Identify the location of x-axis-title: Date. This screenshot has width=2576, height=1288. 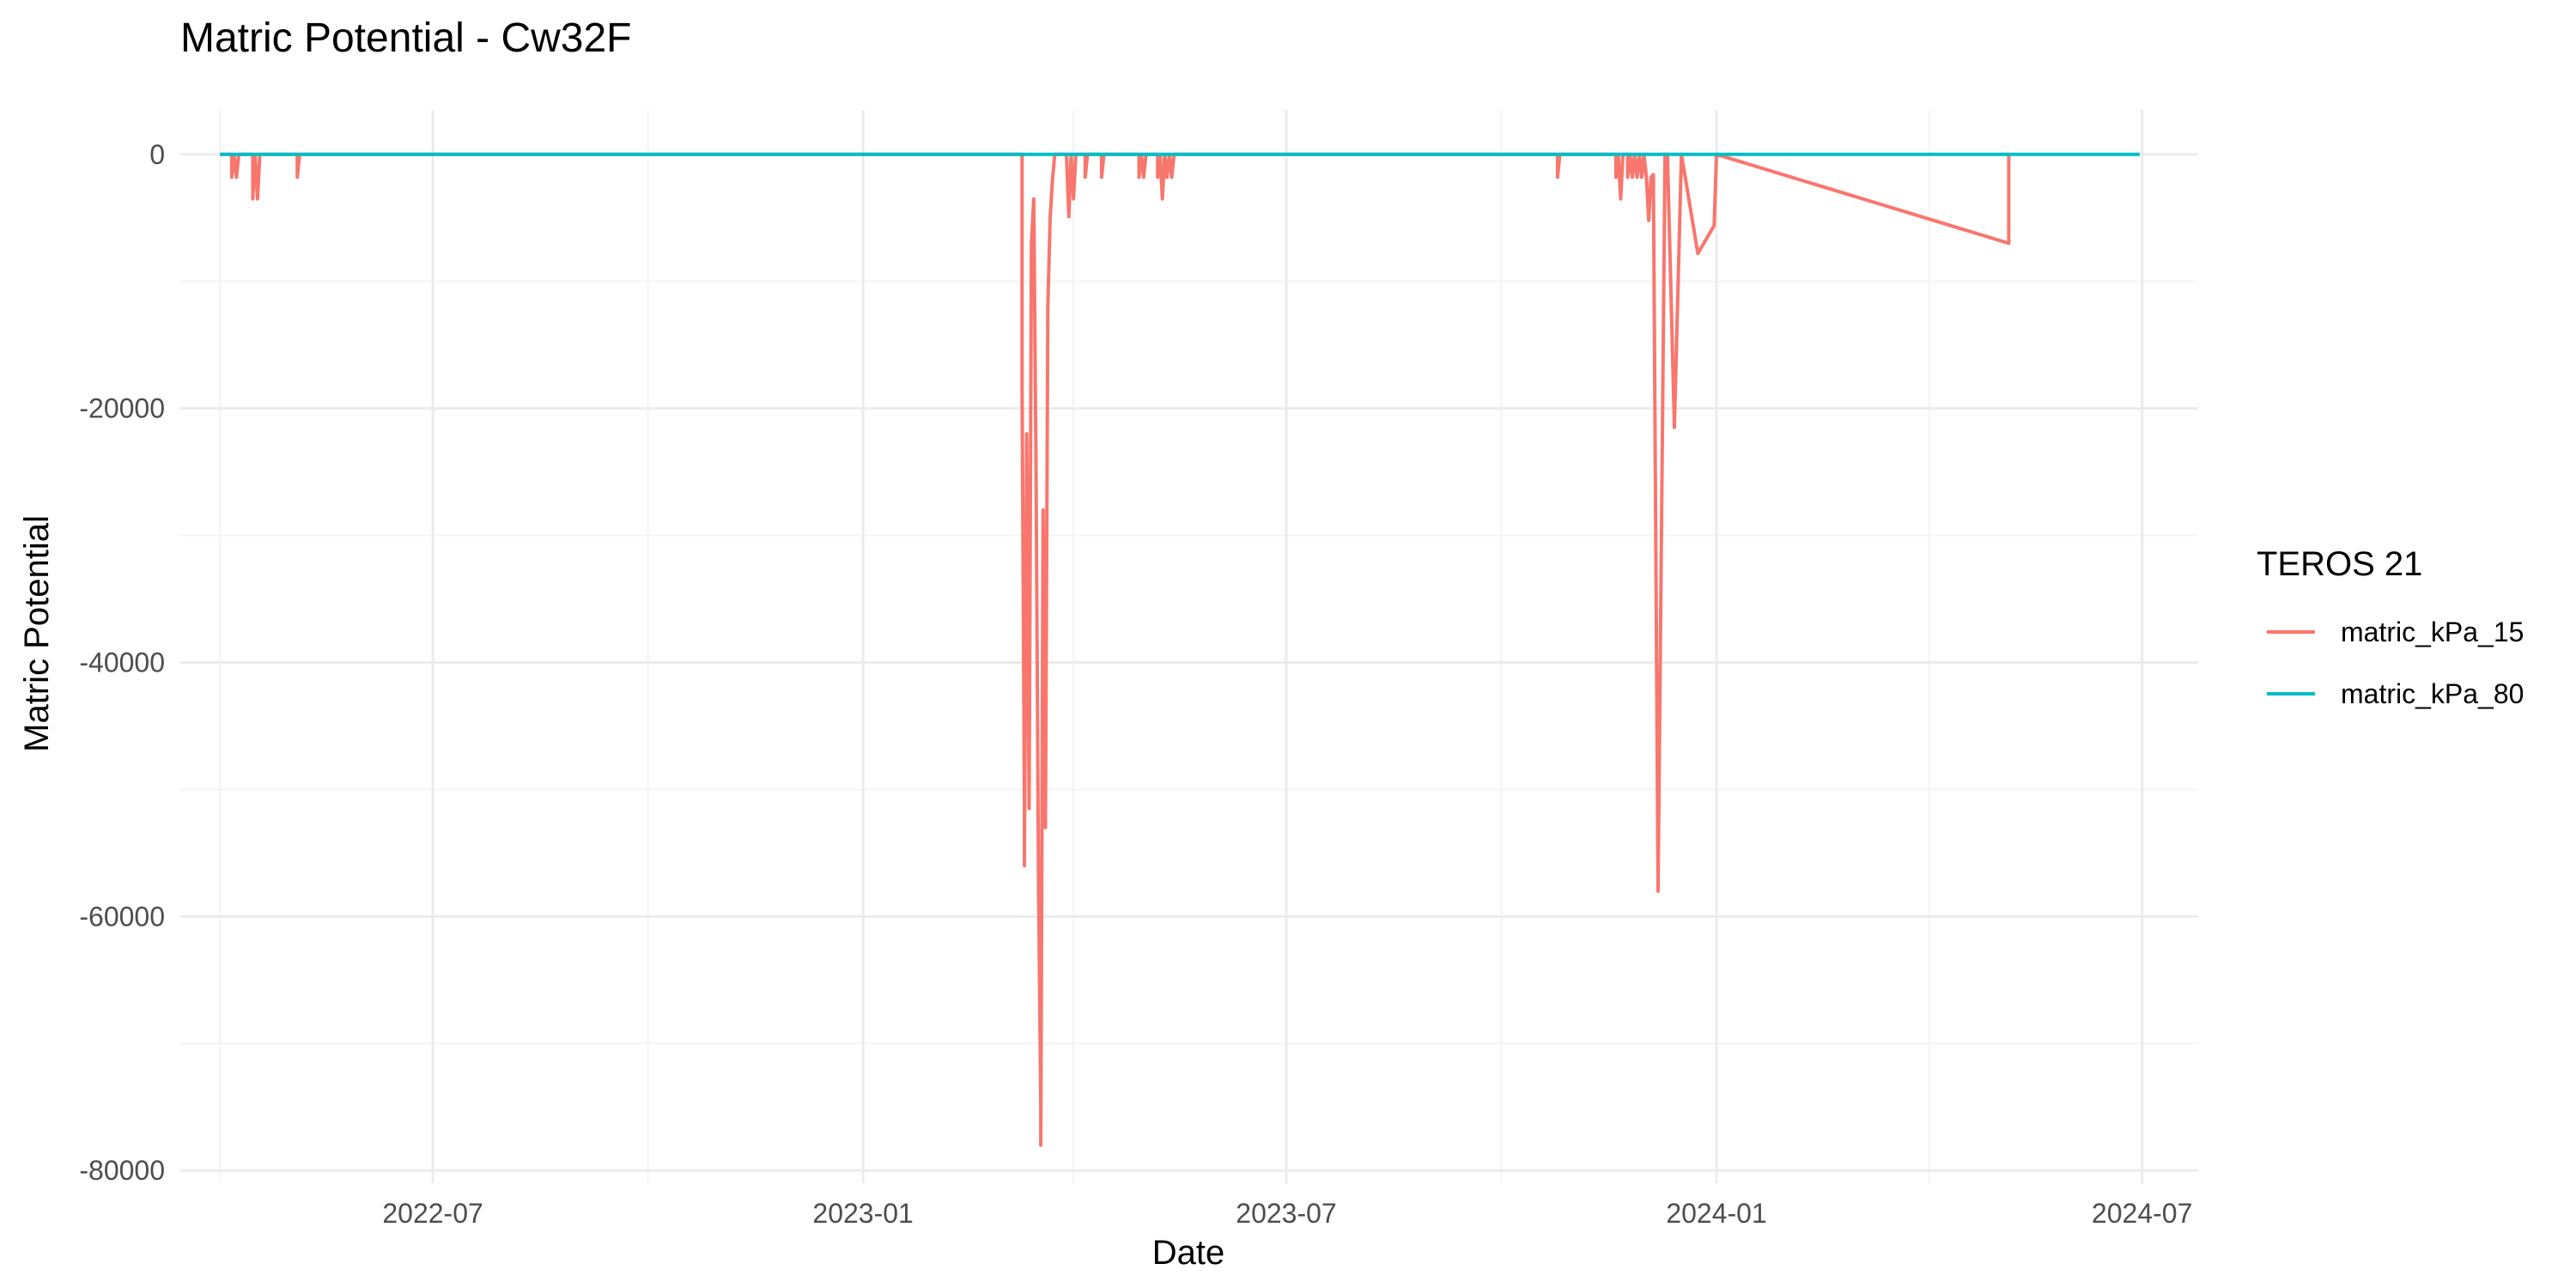
(1188, 1253).